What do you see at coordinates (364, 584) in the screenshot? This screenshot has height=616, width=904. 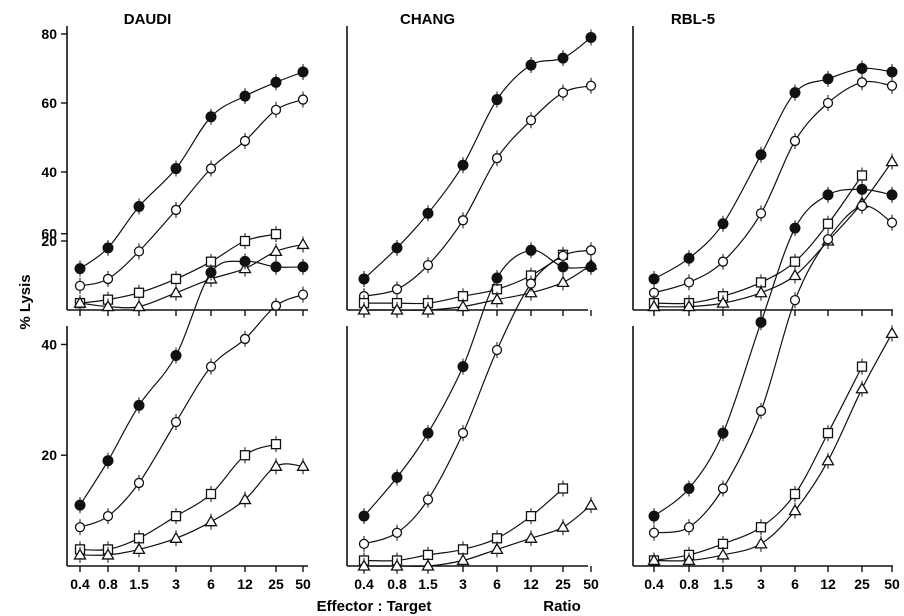 I see `x-tick-label: 0.4` at bounding box center [364, 584].